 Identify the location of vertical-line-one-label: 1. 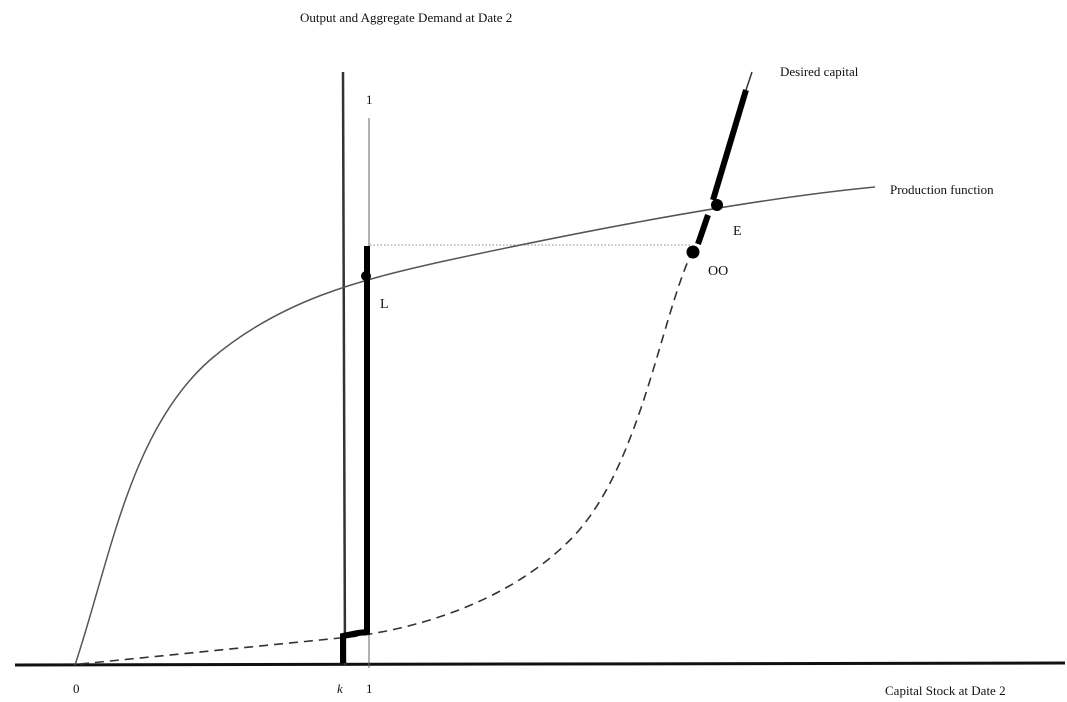
(369, 99).